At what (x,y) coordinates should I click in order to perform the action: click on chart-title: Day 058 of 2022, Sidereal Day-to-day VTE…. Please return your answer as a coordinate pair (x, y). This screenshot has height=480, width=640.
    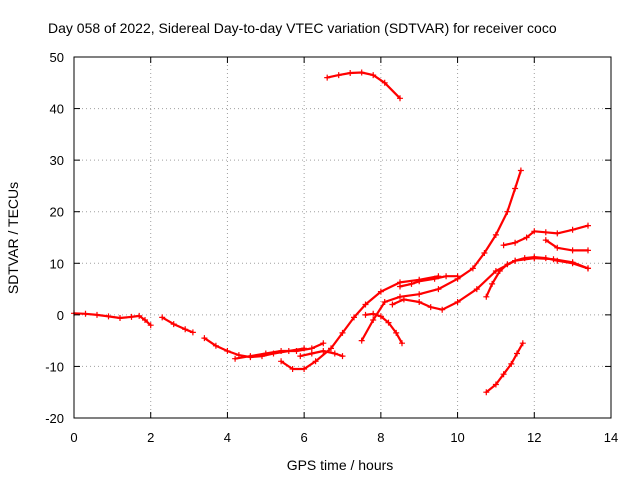
    Looking at the image, I should click on (302, 28).